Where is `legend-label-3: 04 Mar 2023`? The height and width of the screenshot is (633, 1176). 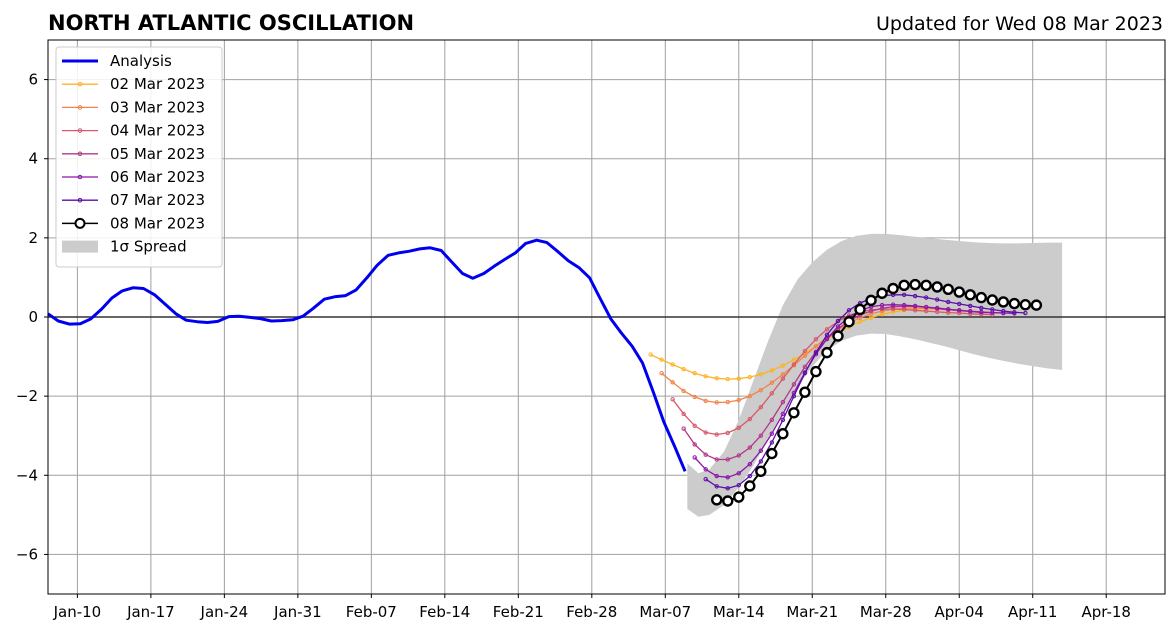
legend-label-3: 04 Mar 2023 is located at coordinates (157, 131).